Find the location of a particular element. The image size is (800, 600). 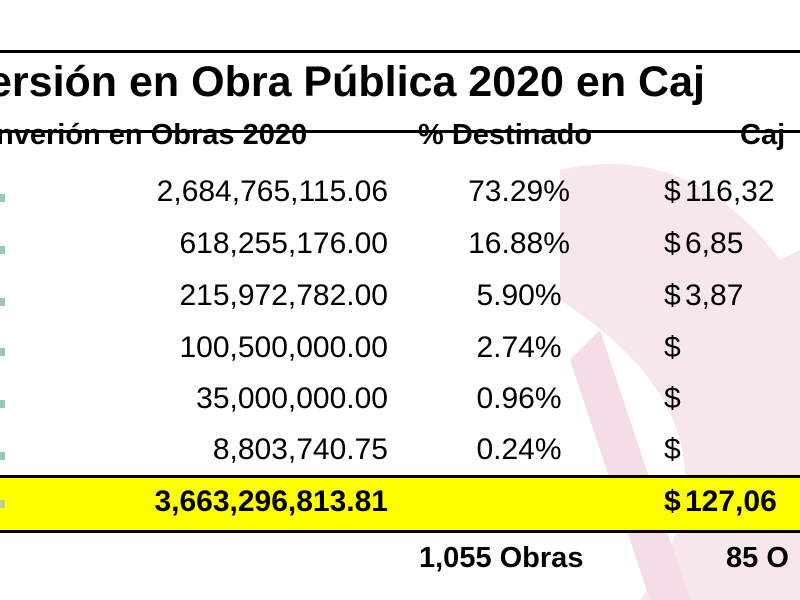

inversion-amount: 2,684,765,115.06 is located at coordinates (272, 191).